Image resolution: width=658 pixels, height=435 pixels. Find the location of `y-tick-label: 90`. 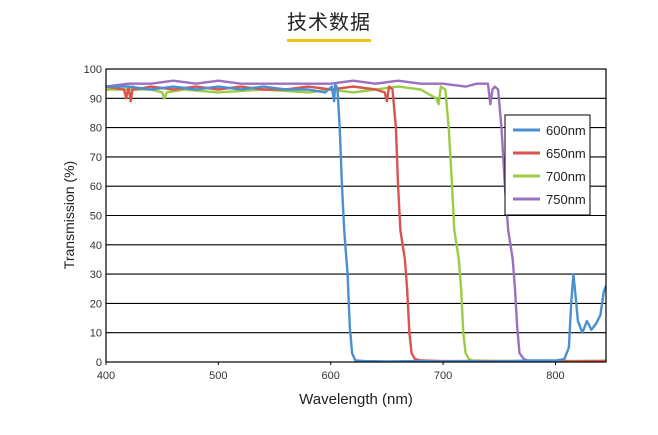

y-tick-label: 90 is located at coordinates (96, 99).